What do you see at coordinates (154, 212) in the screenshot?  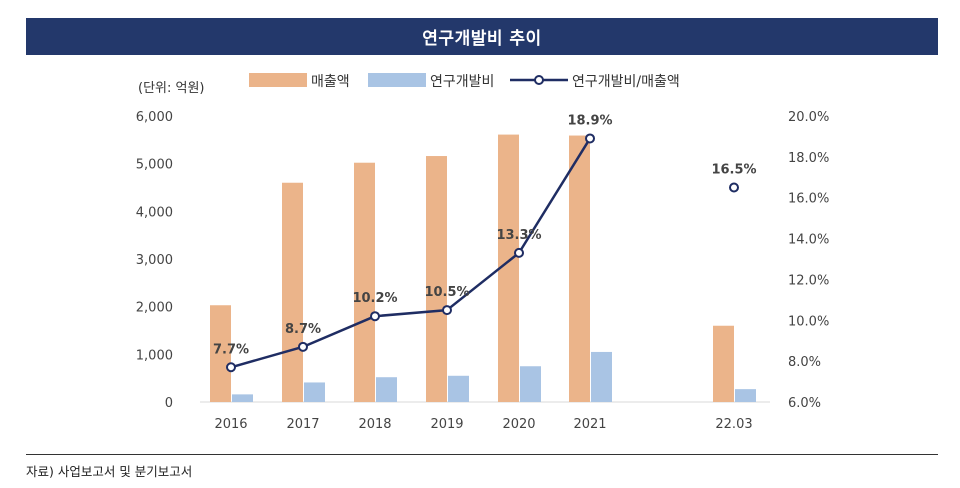 I see `y-left-tick-label: 4,000` at bounding box center [154, 212].